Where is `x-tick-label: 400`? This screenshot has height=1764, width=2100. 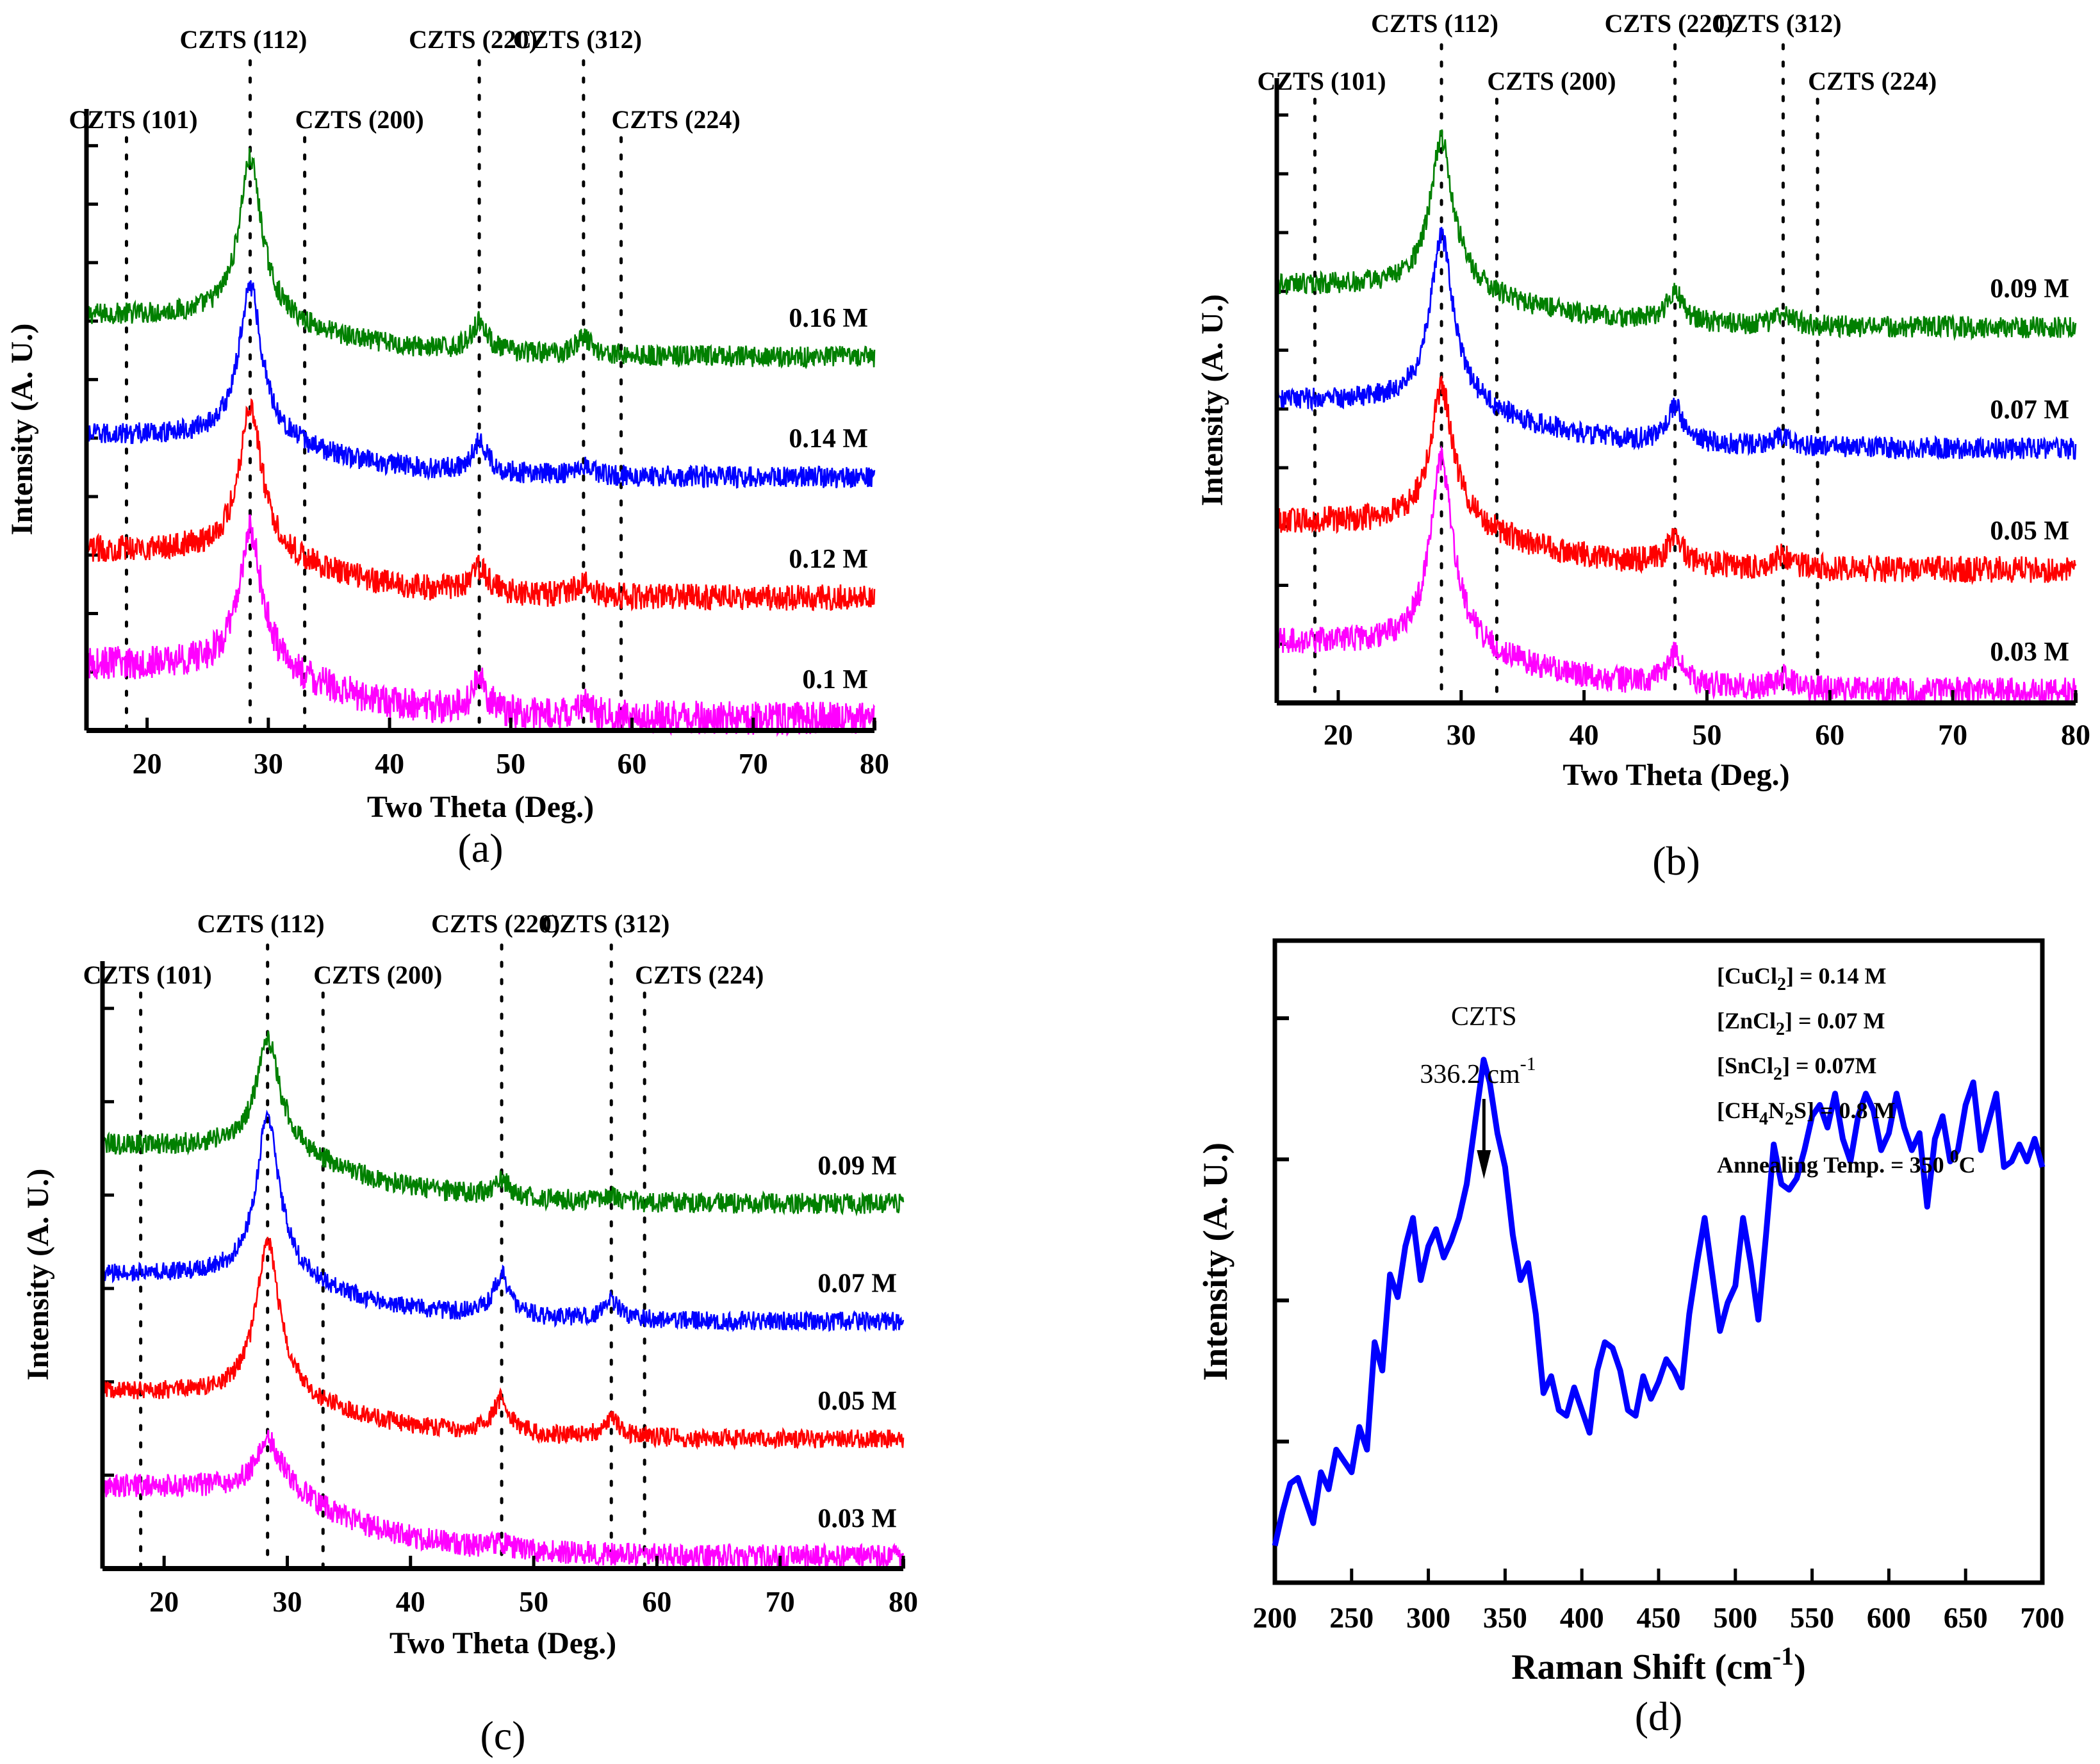 x-tick-label: 400 is located at coordinates (1582, 1617).